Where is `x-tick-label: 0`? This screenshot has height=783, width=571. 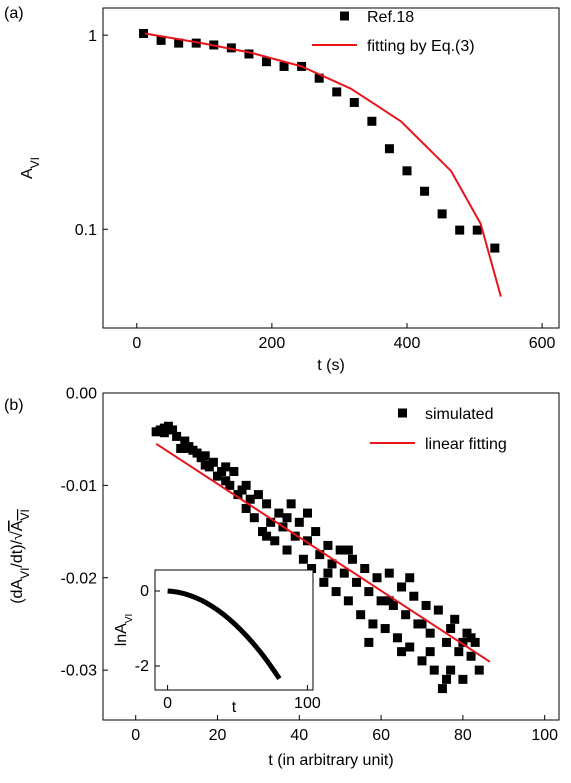 x-tick-label: 0 is located at coordinates (135, 735).